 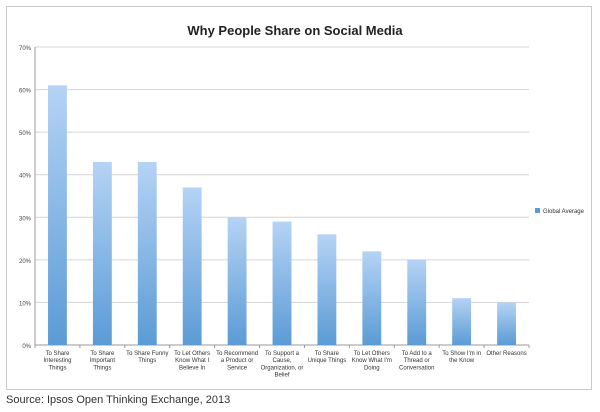 What do you see at coordinates (25, 198) in the screenshot?
I see `y-axis-ticks: 0% 10% 20% 30% 40% 50% 60% 70%` at bounding box center [25, 198].